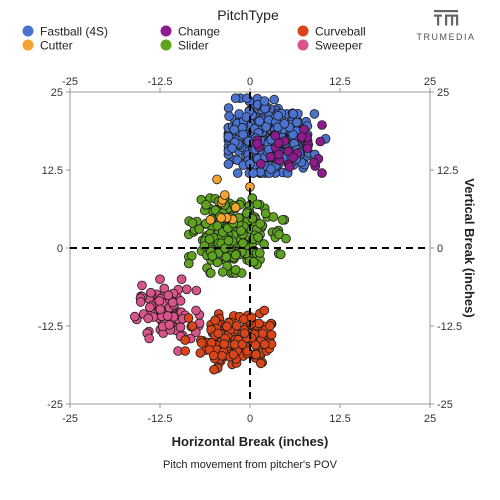 The image size is (500, 500). Describe the element at coordinates (440, 249) in the screenshot. I see `y-tick-label-right: 0` at that location.